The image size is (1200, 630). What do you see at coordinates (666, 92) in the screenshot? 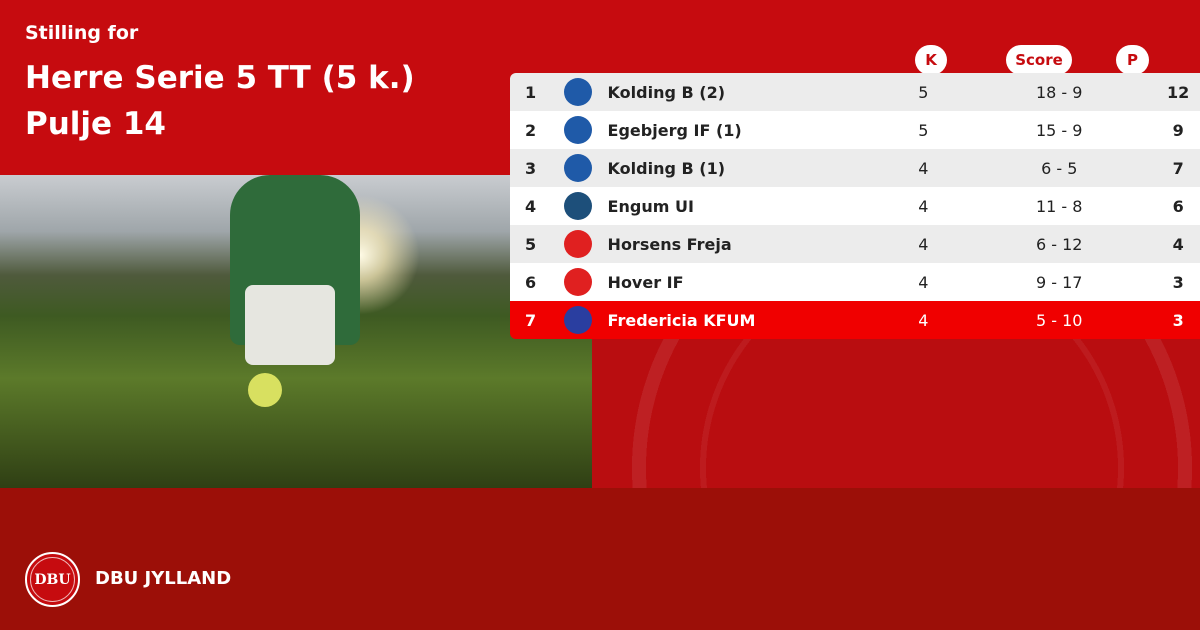
I see `team-name: Kolding B (2)` at bounding box center [666, 92].